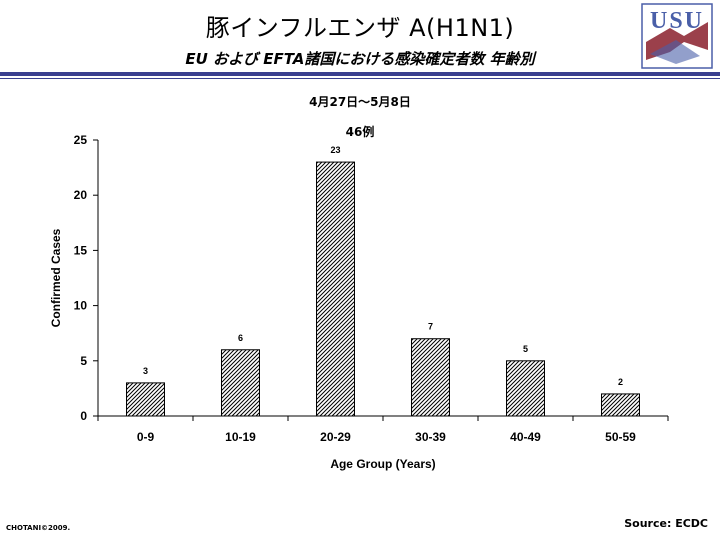 Image resolution: width=720 pixels, height=540 pixels. What do you see at coordinates (430, 437) in the screenshot?
I see `x-tick-label: 30-39` at bounding box center [430, 437].